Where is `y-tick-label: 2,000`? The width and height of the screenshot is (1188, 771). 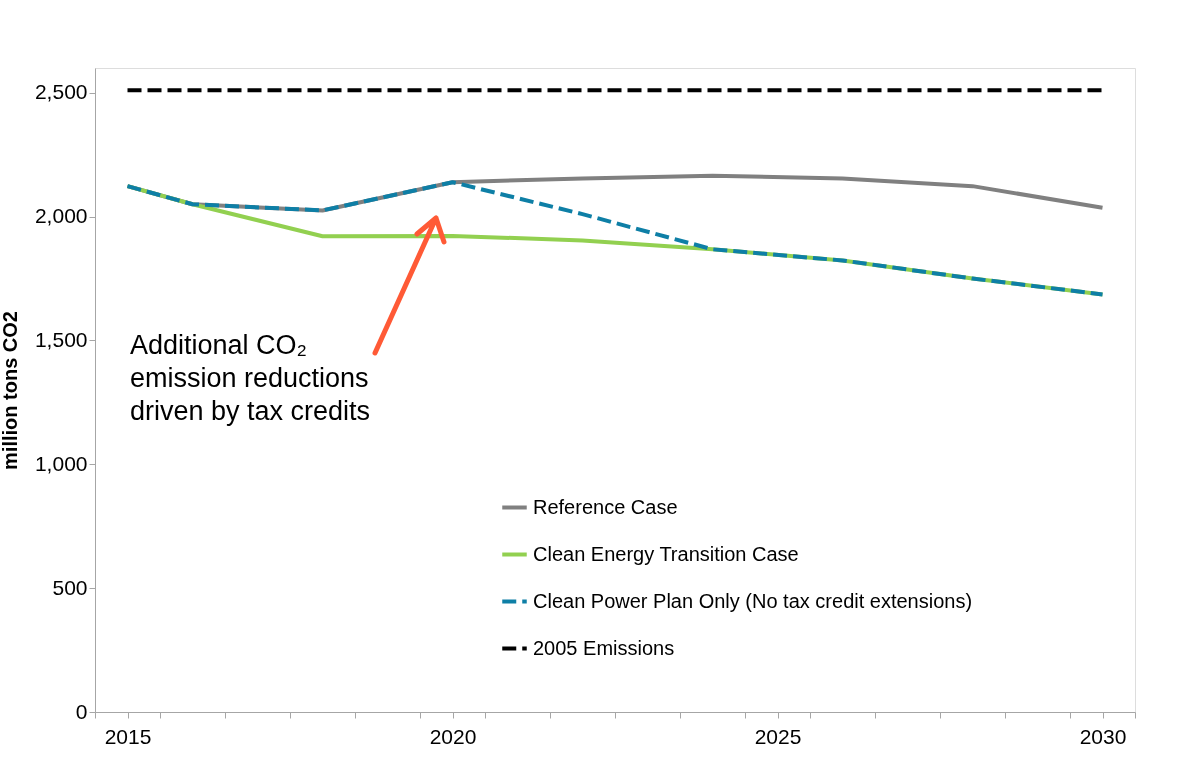 y-tick-label: 2,000 is located at coordinates (61, 216).